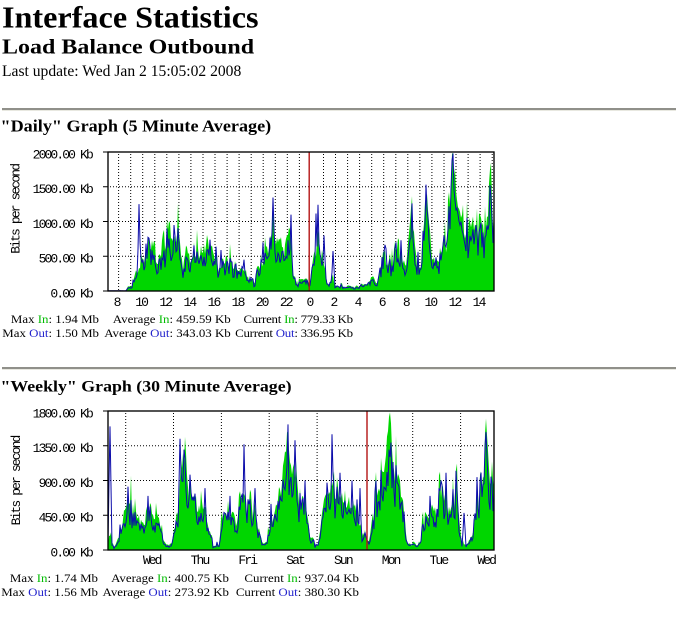  What do you see at coordinates (391, 560) in the screenshot?
I see `svg-text: Mon` at bounding box center [391, 560].